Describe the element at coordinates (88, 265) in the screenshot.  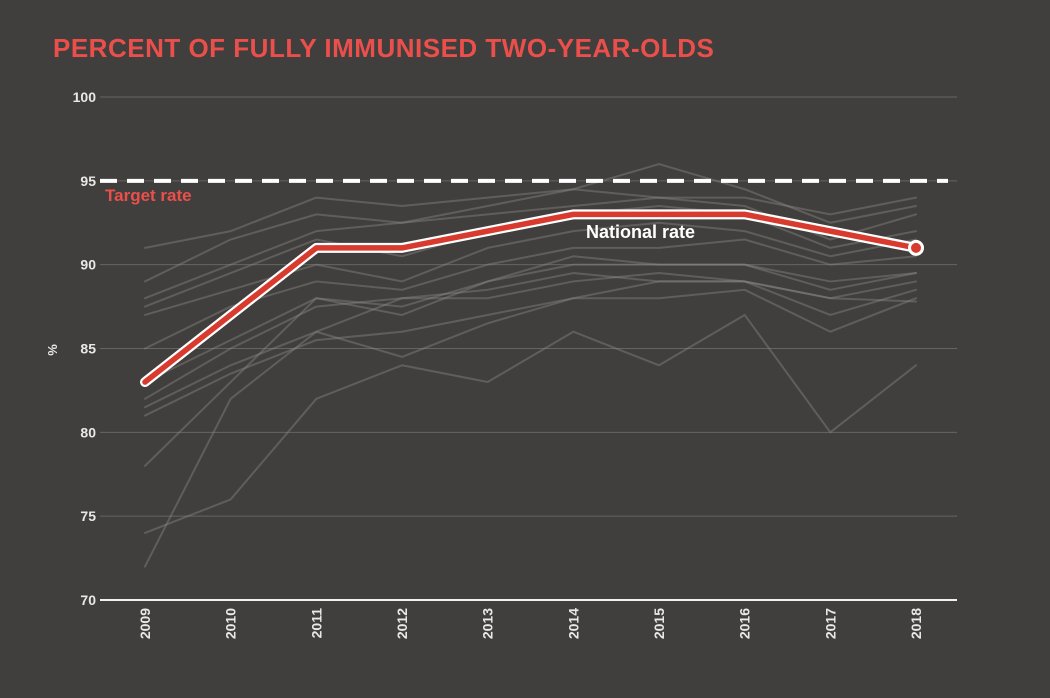
I see `y-tick-label-90: 90` at that location.